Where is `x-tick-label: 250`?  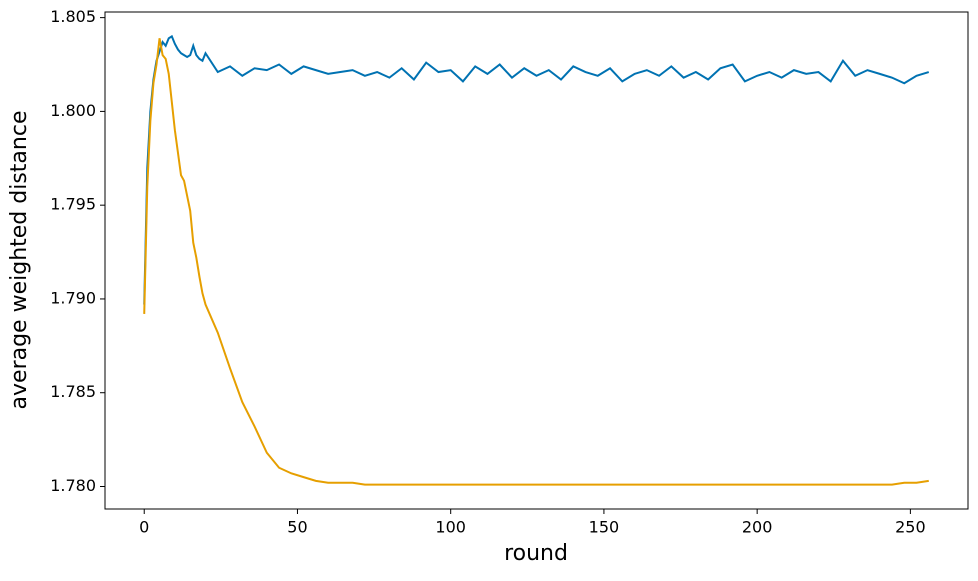
x-tick-label: 250 is located at coordinates (910, 527).